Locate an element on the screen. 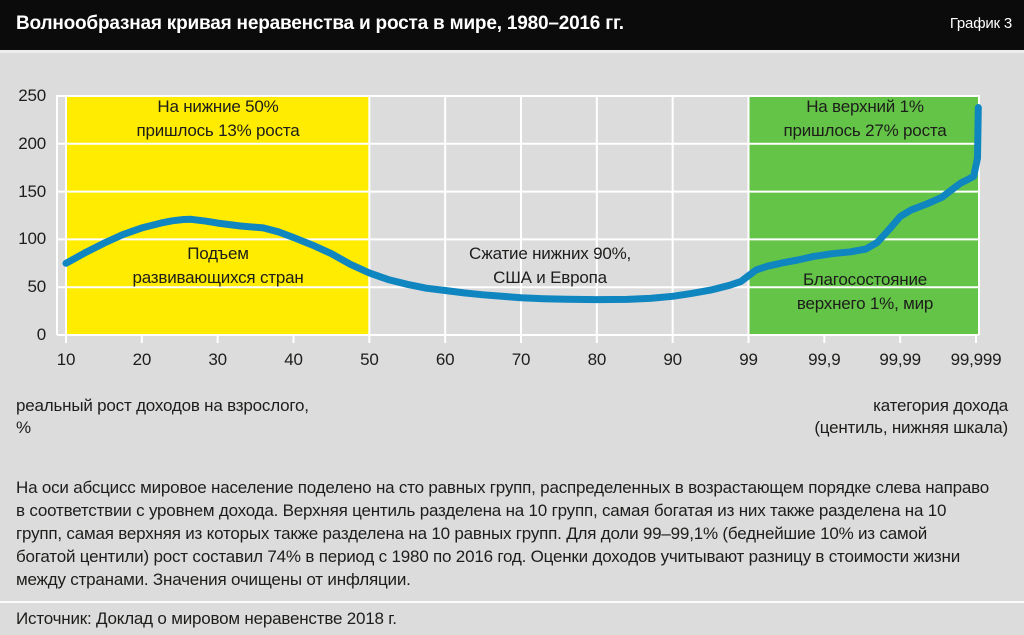  bottom-50-region is located at coordinates (218, 215).